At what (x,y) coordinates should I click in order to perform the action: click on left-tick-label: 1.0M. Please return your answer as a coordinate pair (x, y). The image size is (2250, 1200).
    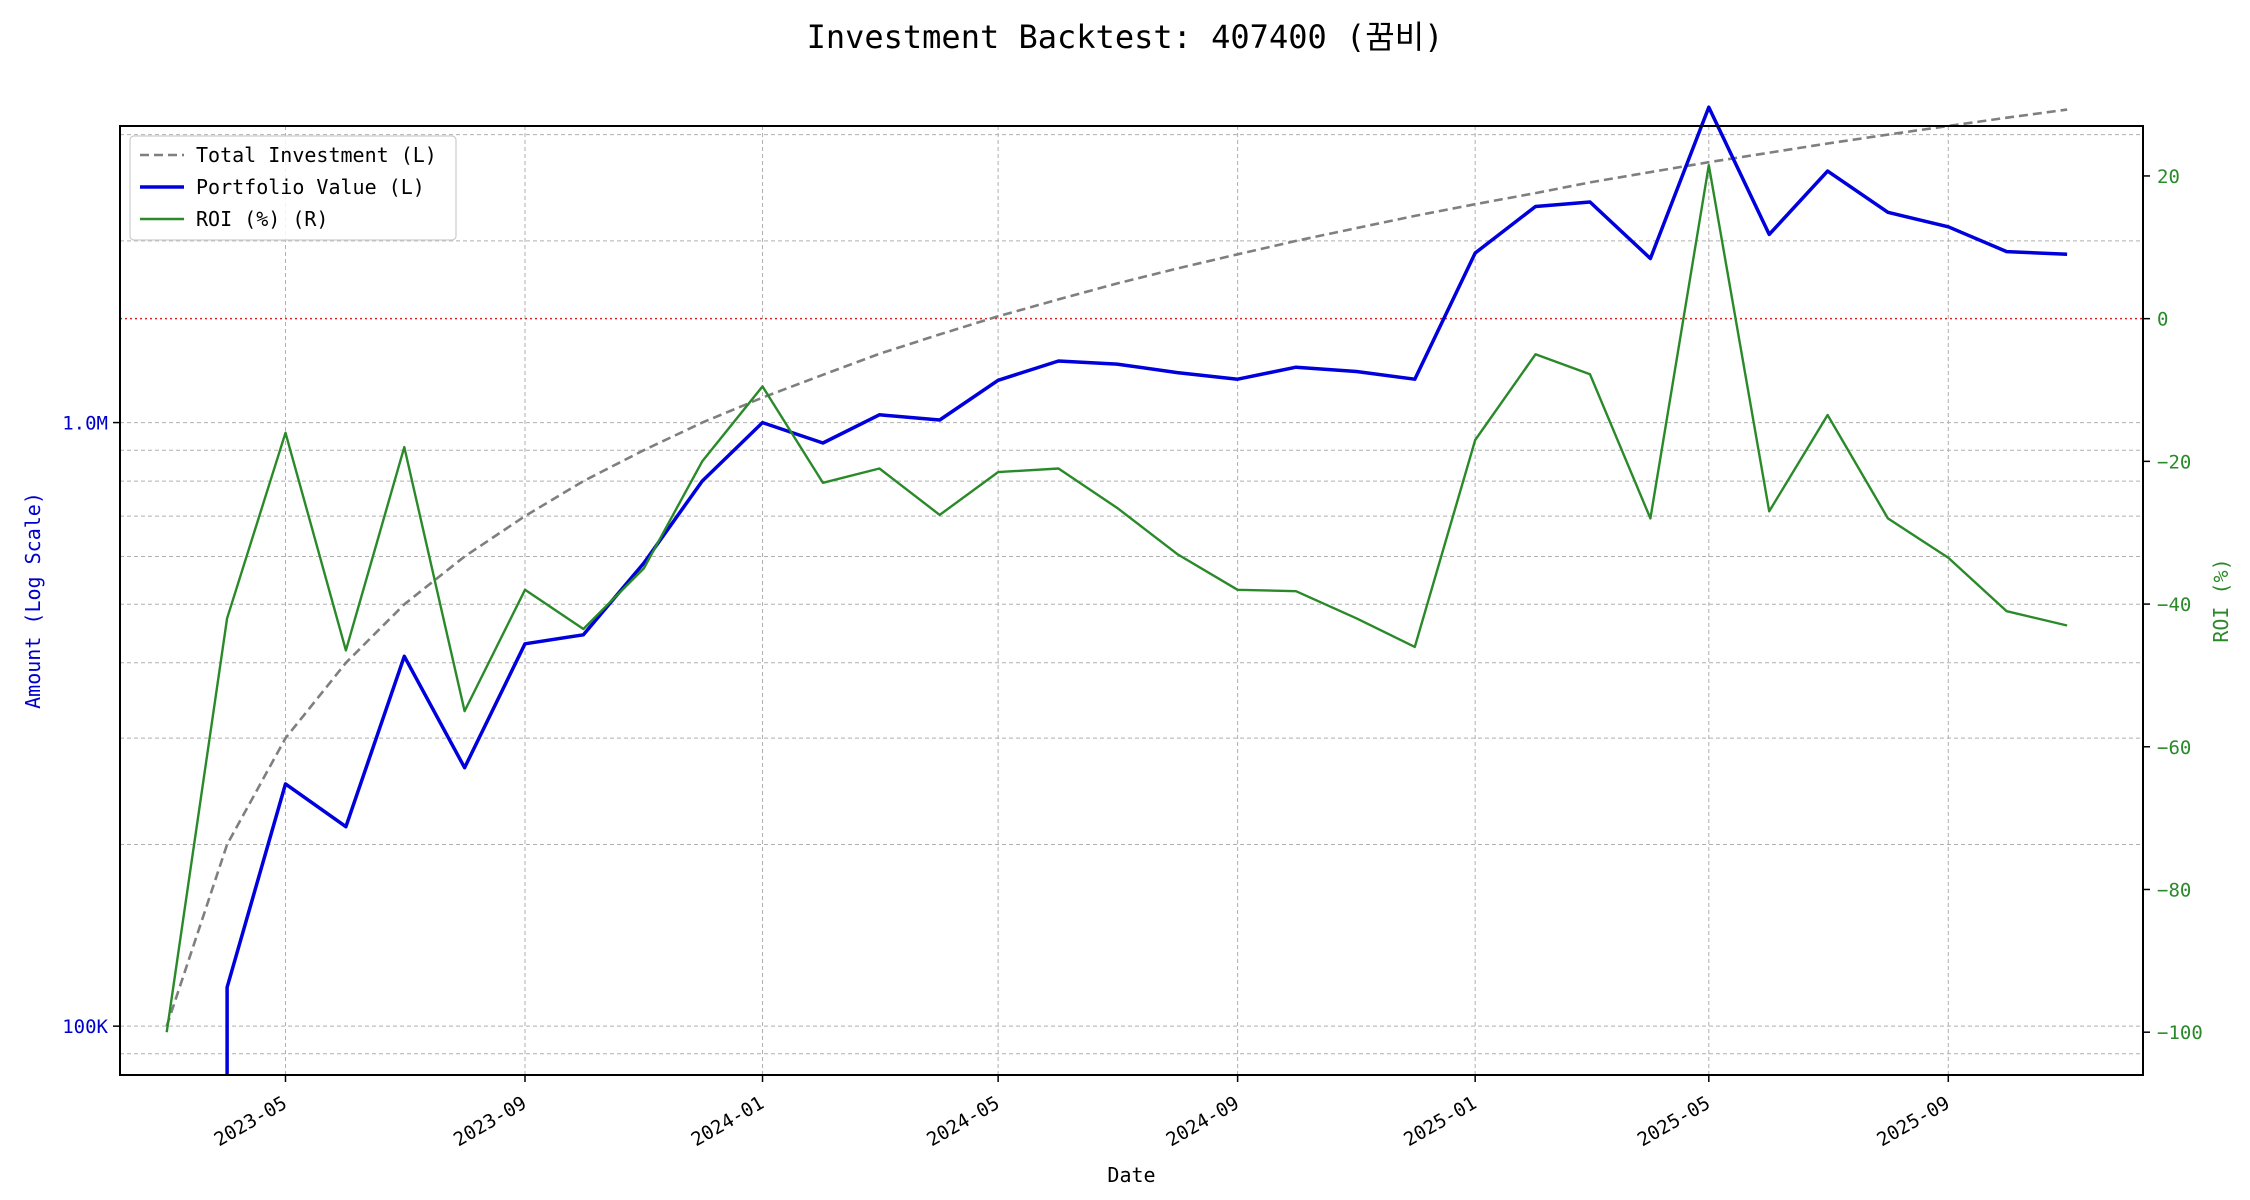
    Looking at the image, I should click on (85, 424).